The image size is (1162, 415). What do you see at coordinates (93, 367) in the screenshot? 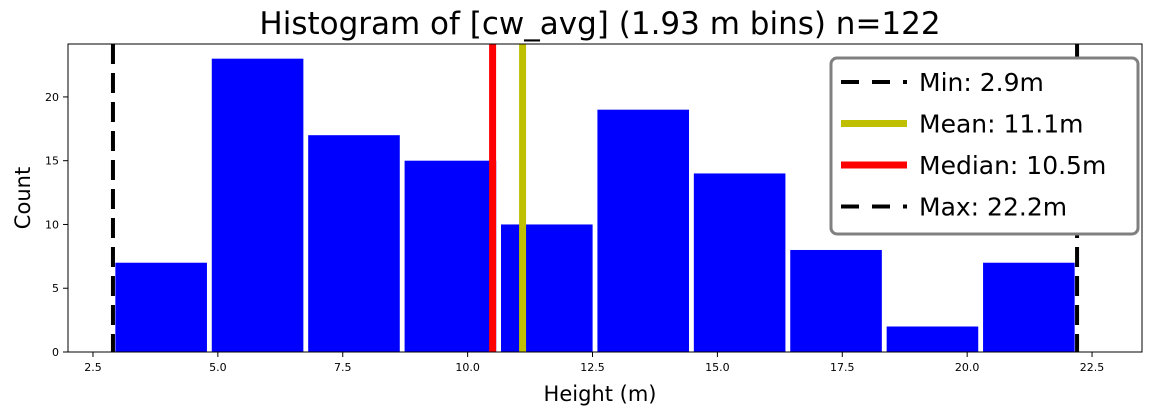
I see `x-tick-label: 2.5` at bounding box center [93, 367].